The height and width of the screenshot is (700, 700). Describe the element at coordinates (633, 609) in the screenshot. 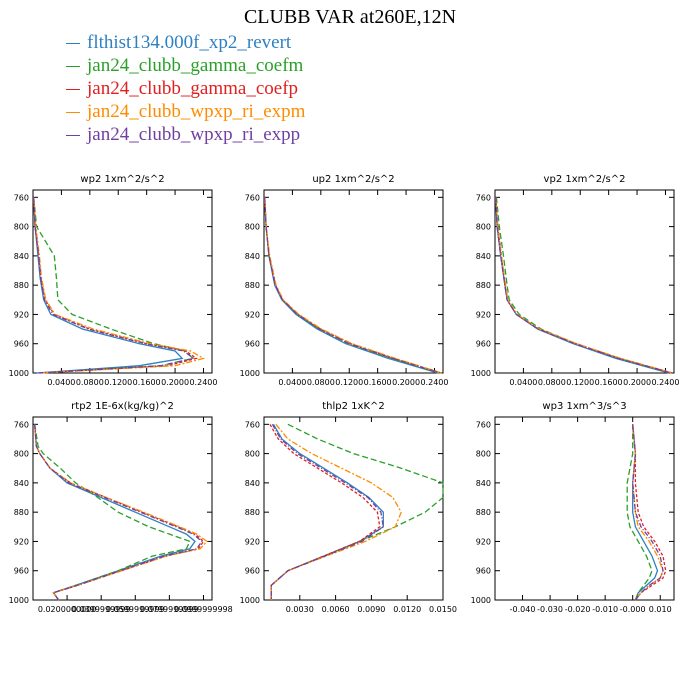

I see `x-tick-label: -0.000` at that location.